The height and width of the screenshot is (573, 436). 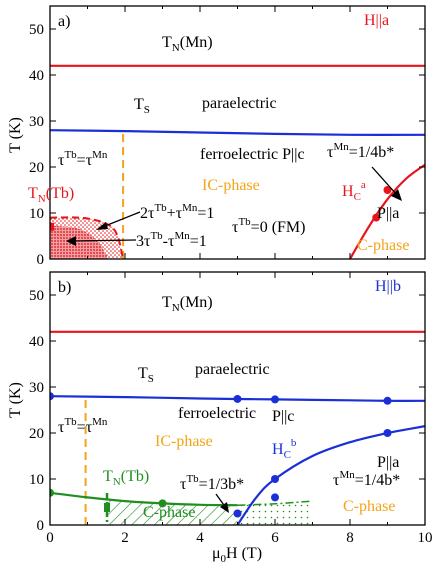 I want to click on hc-a-line, so click(x=387, y=211).